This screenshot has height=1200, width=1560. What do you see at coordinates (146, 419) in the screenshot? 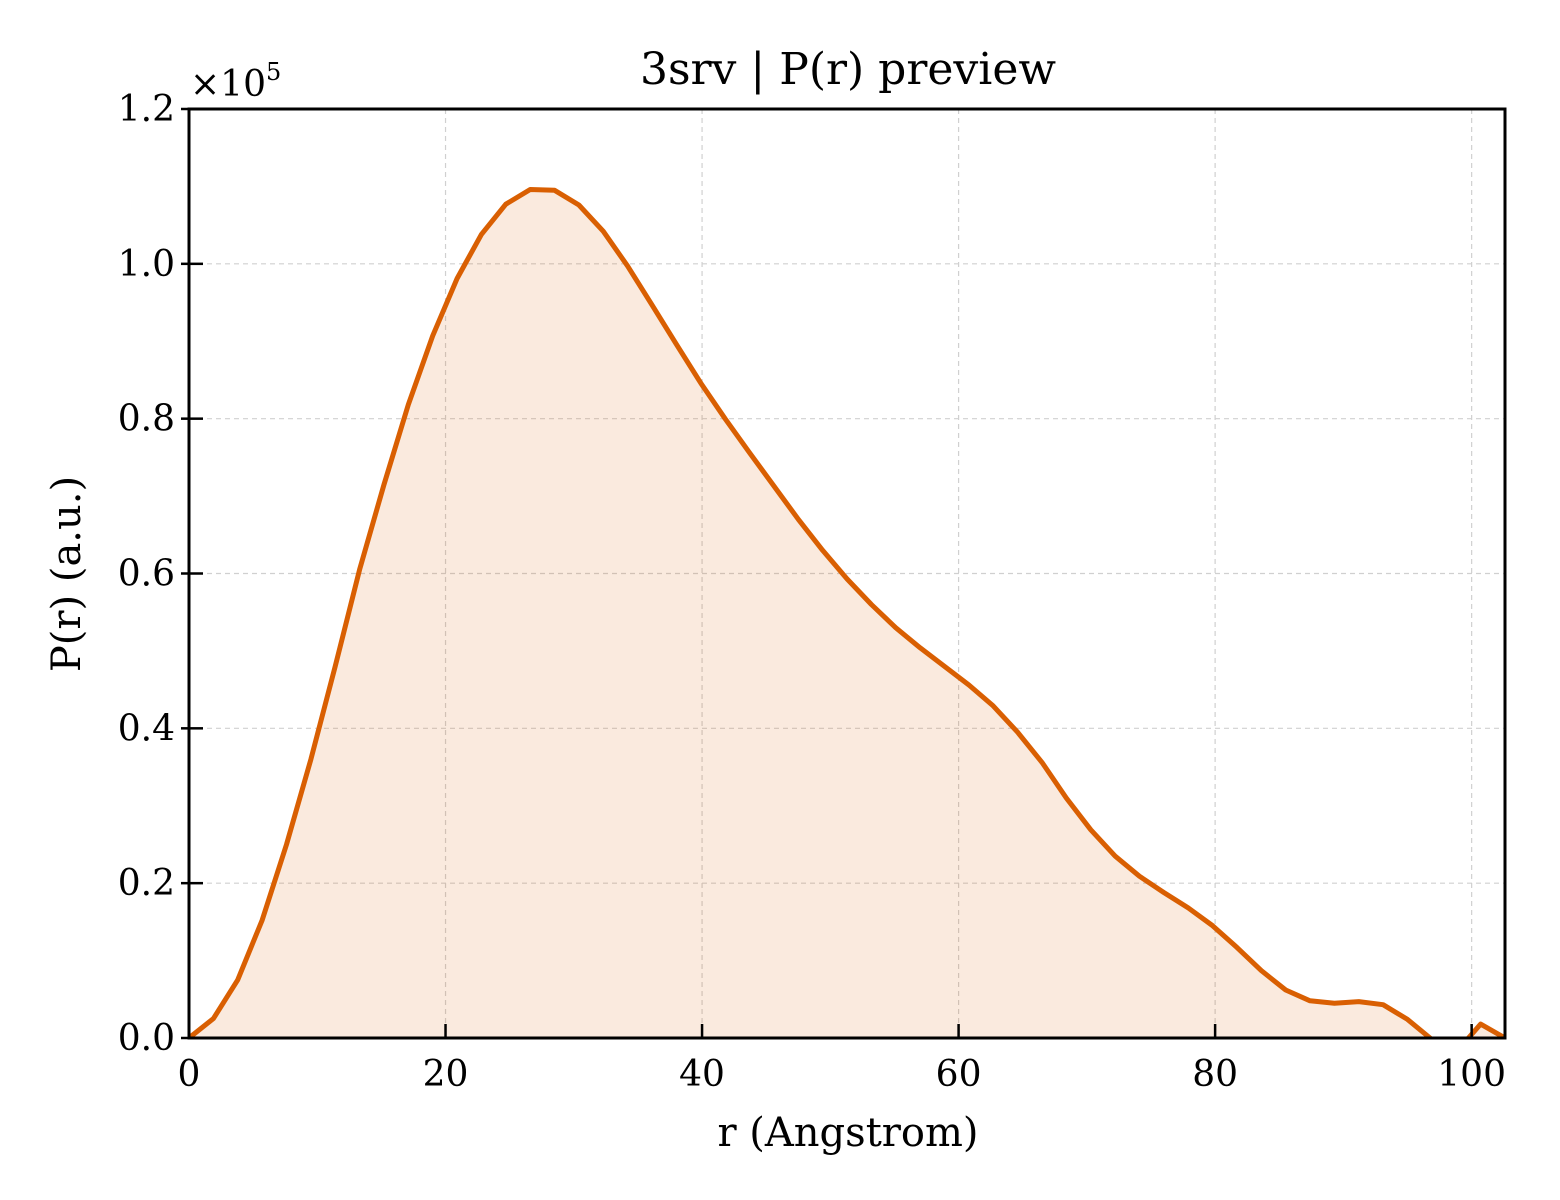
I see `y-tick-label-4: 0.8` at bounding box center [146, 419].